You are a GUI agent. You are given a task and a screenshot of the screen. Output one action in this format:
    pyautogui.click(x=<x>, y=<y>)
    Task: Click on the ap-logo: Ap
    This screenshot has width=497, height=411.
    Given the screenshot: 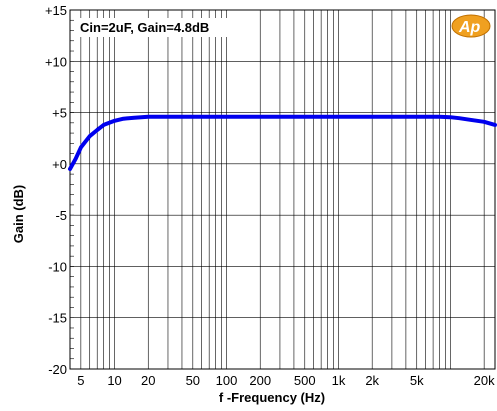 What is the action you would take?
    pyautogui.click(x=471, y=26)
    